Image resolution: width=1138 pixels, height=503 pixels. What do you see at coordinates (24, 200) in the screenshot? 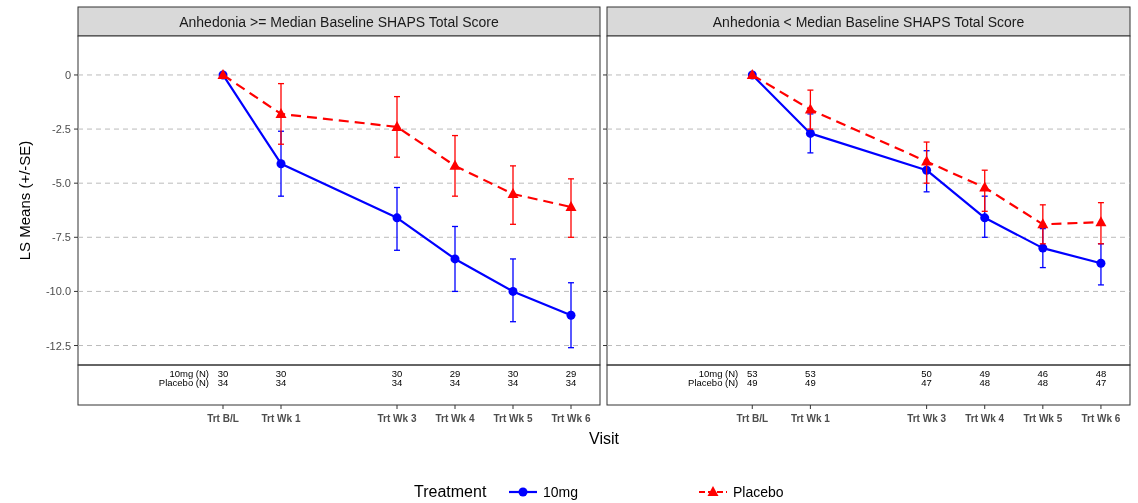
I see `y-axis-title: LS Means (+/-SE)` at bounding box center [24, 200].